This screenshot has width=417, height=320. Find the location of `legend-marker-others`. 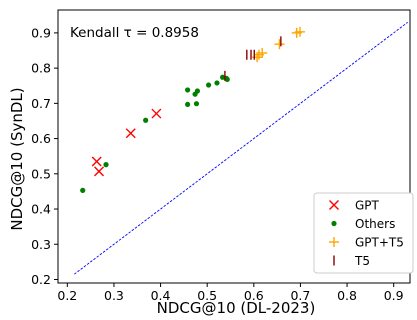

legend-marker-others is located at coordinates (334, 223).